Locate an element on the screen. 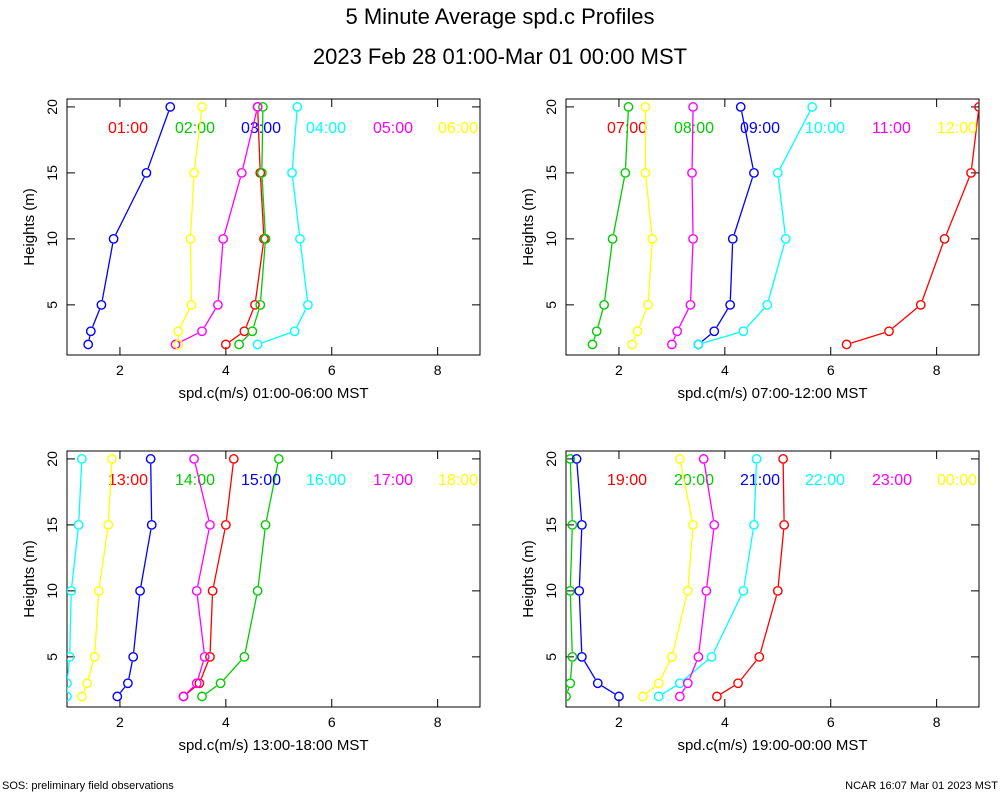 The height and width of the screenshot is (800, 1000). footer-note: SOS: preliminary field observations is located at coordinates (88, 786).